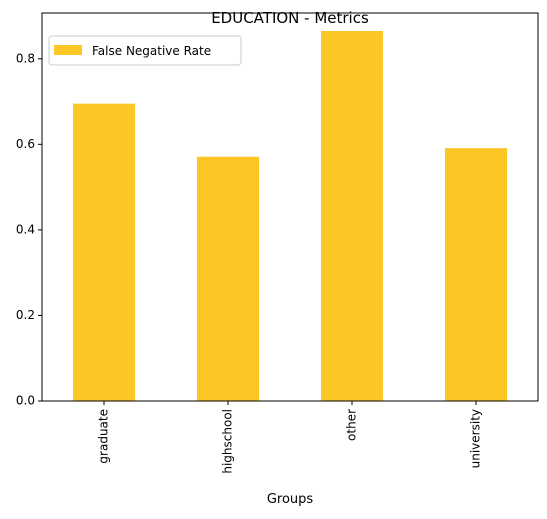  I want to click on x-tick-label: graduate, so click(104, 436).